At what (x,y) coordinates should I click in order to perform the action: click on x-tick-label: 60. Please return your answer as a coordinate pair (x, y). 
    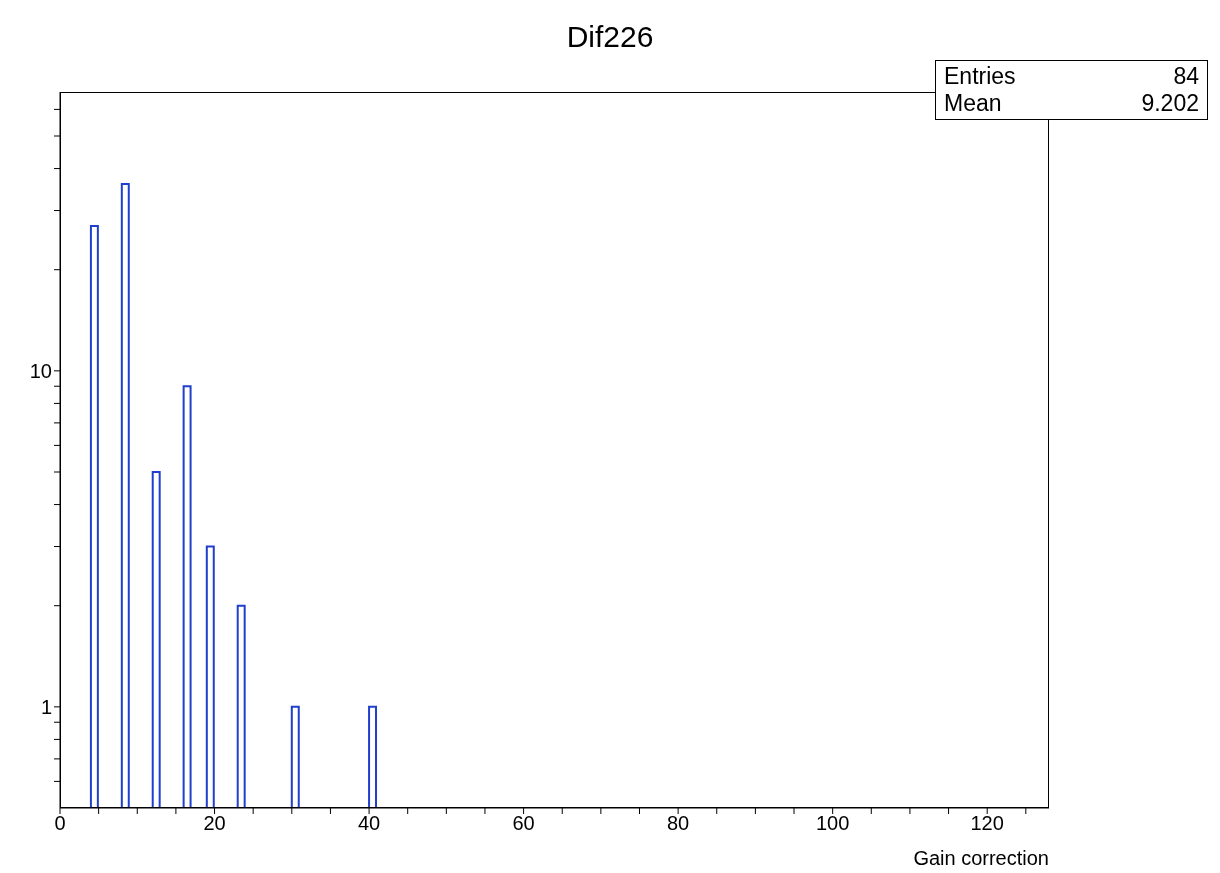
    Looking at the image, I should click on (523, 823).